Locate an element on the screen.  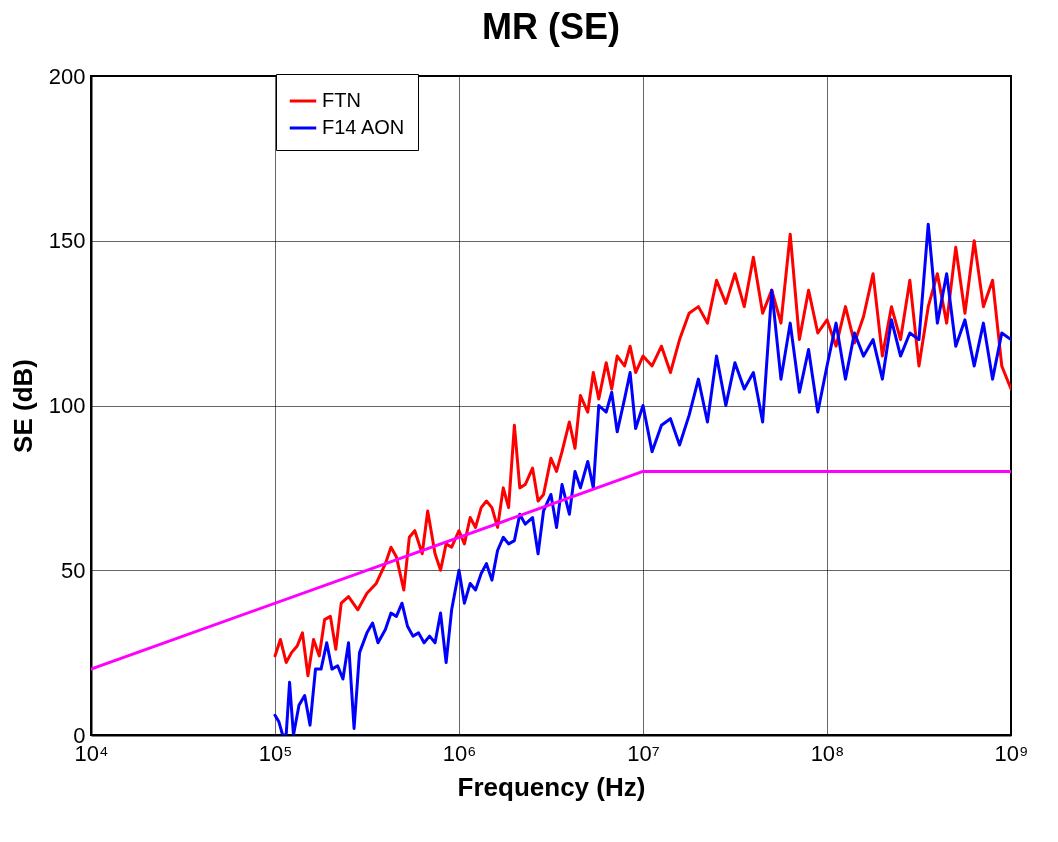
legend-label: FTN is located at coordinates (341, 100).